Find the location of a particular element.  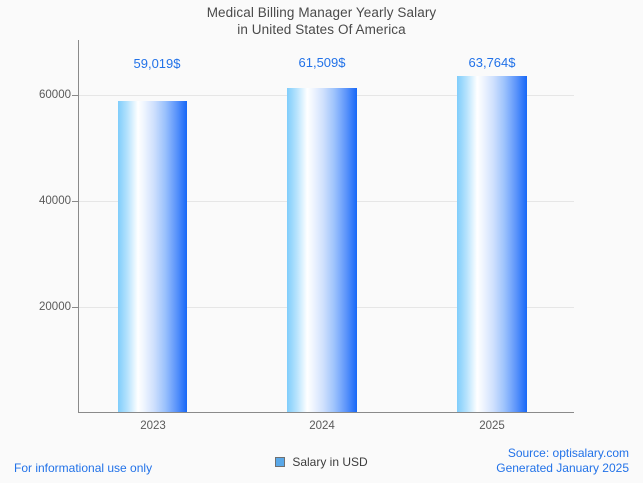

bar-value-label-2023: 59,019$ is located at coordinates (157, 63).